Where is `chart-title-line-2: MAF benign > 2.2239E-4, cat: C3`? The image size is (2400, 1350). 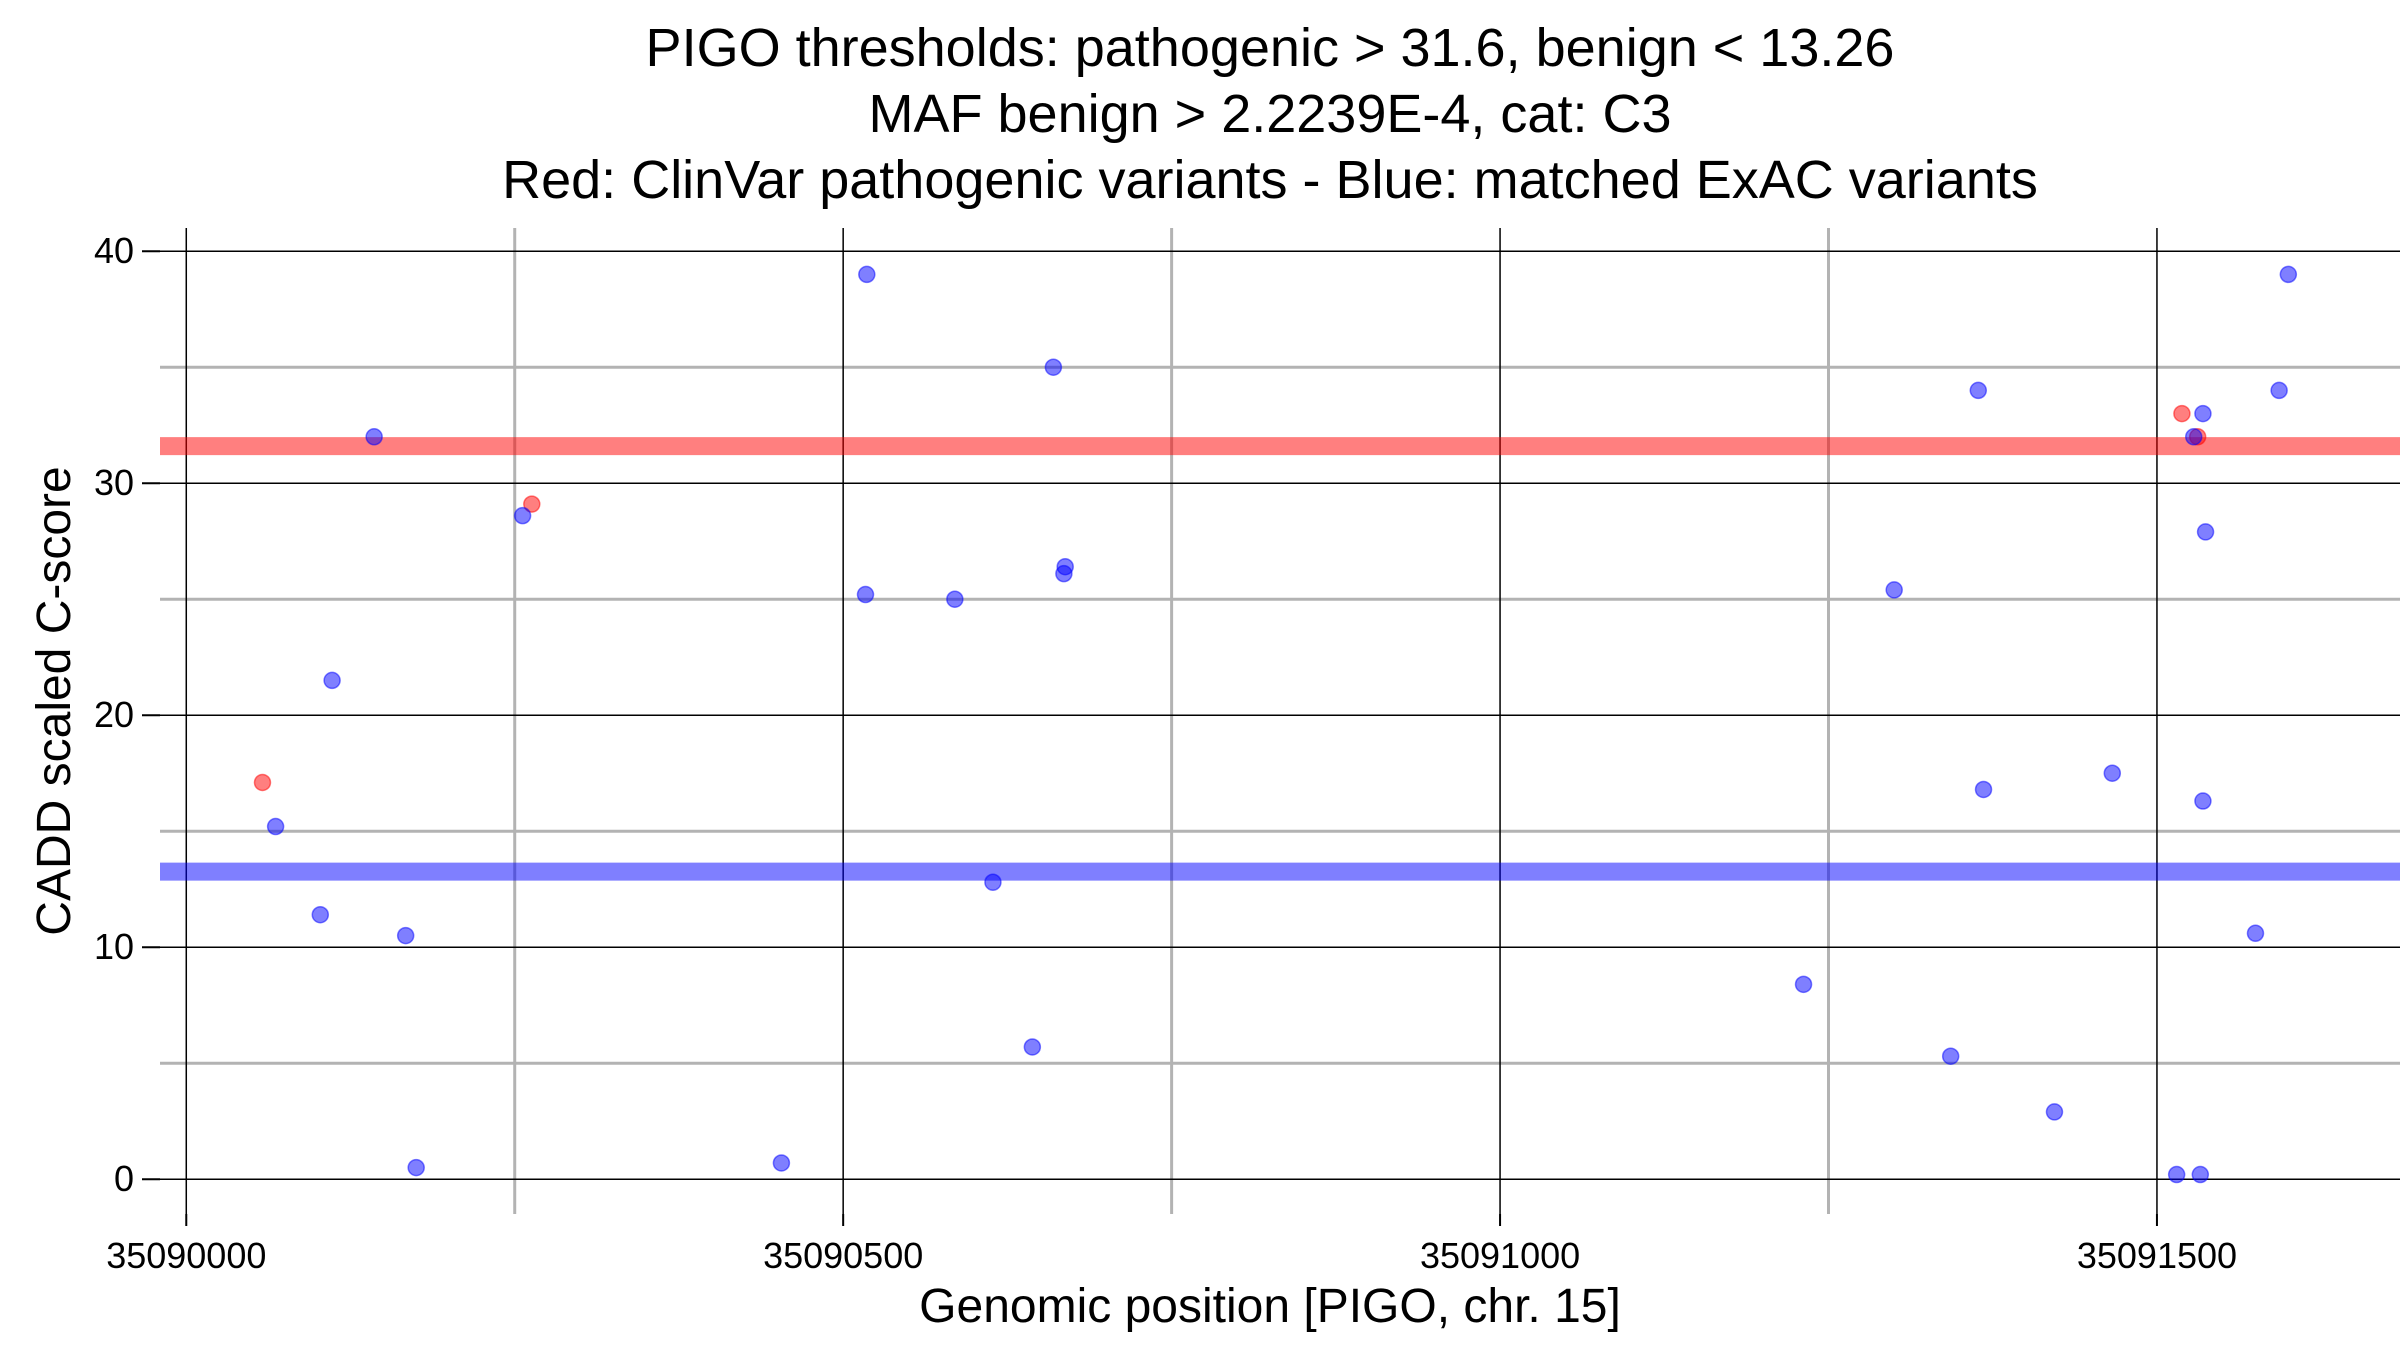 chart-title-line-2: MAF benign > 2.2239E-4, cat: C3 is located at coordinates (1270, 114).